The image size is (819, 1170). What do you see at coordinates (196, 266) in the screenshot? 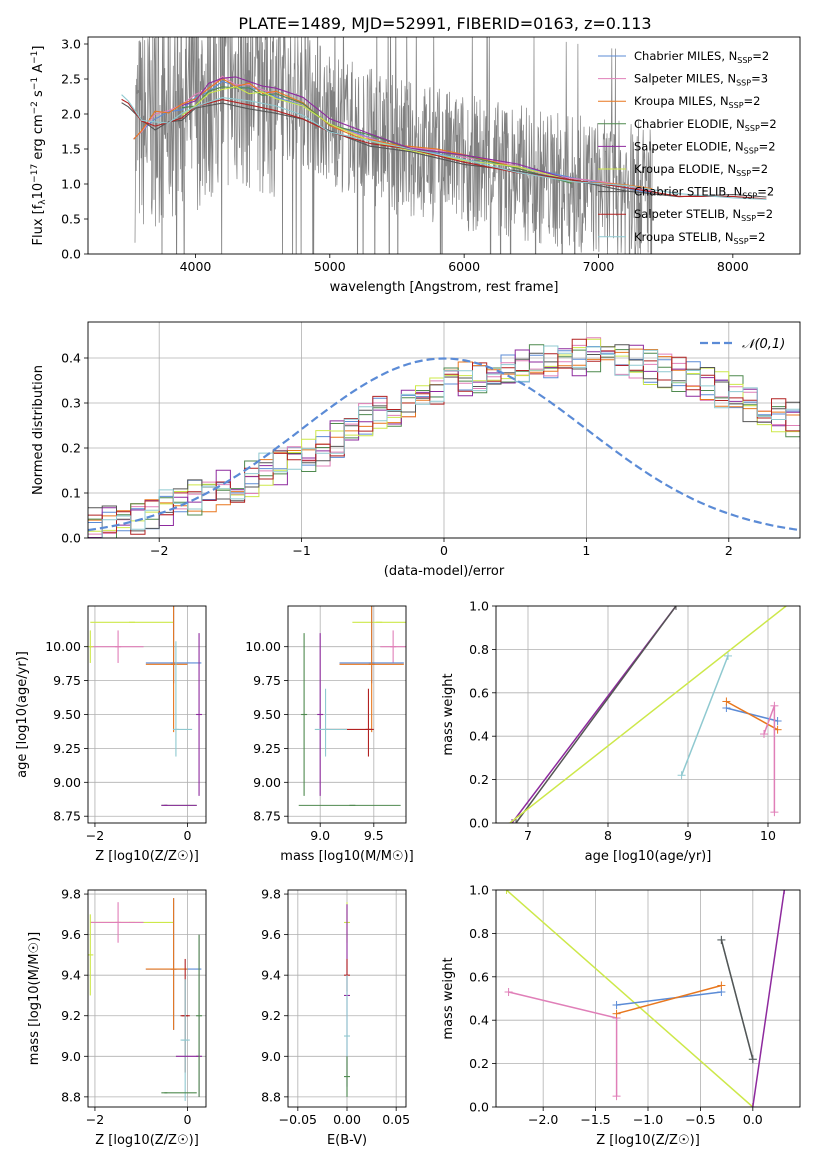
I see `x-tick-label: 4000` at bounding box center [196, 266].